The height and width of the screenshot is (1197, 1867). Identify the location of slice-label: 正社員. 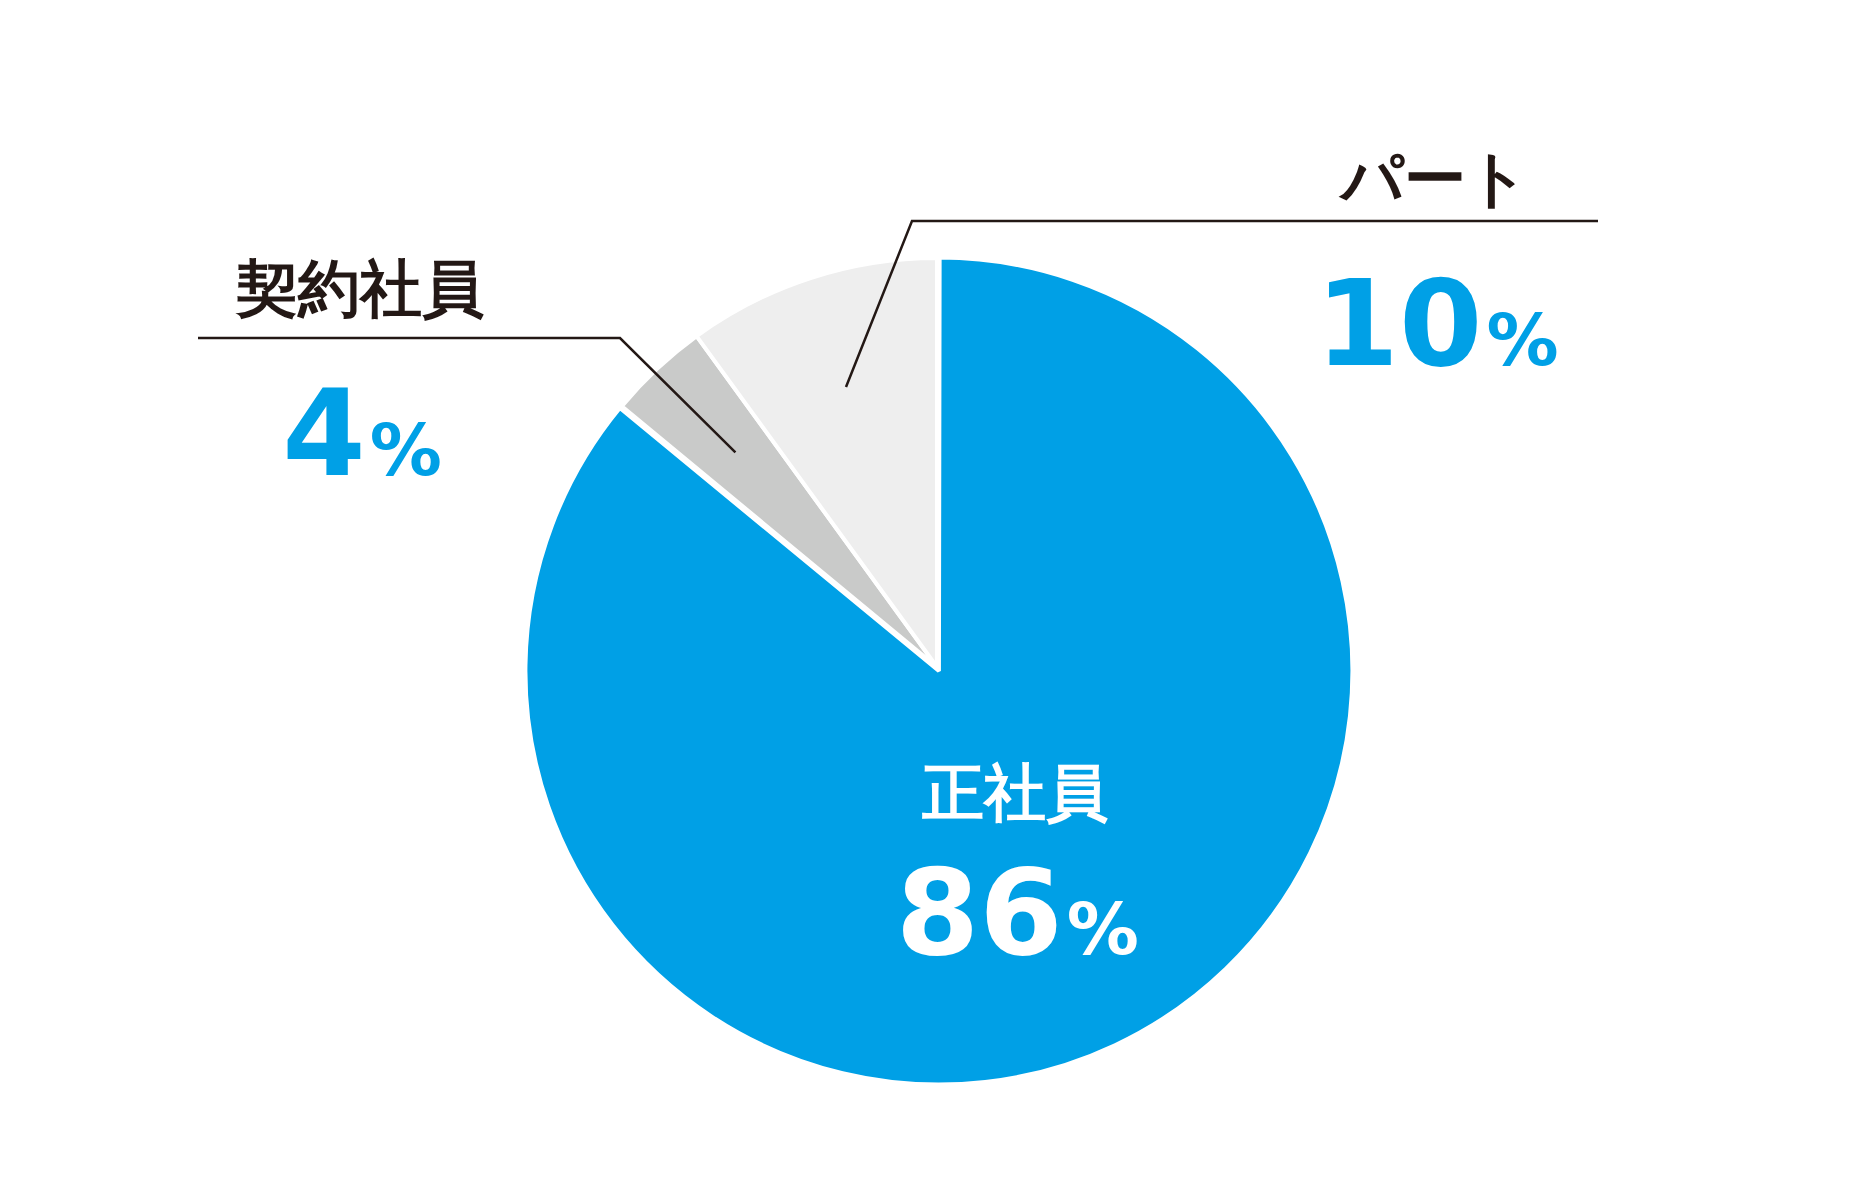
(1015, 792).